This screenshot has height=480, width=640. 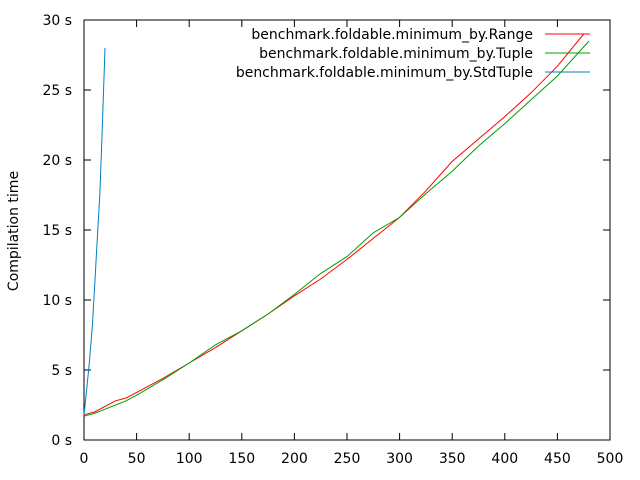 What do you see at coordinates (504, 459) in the screenshot?
I see `x-tick-label: 400` at bounding box center [504, 459].